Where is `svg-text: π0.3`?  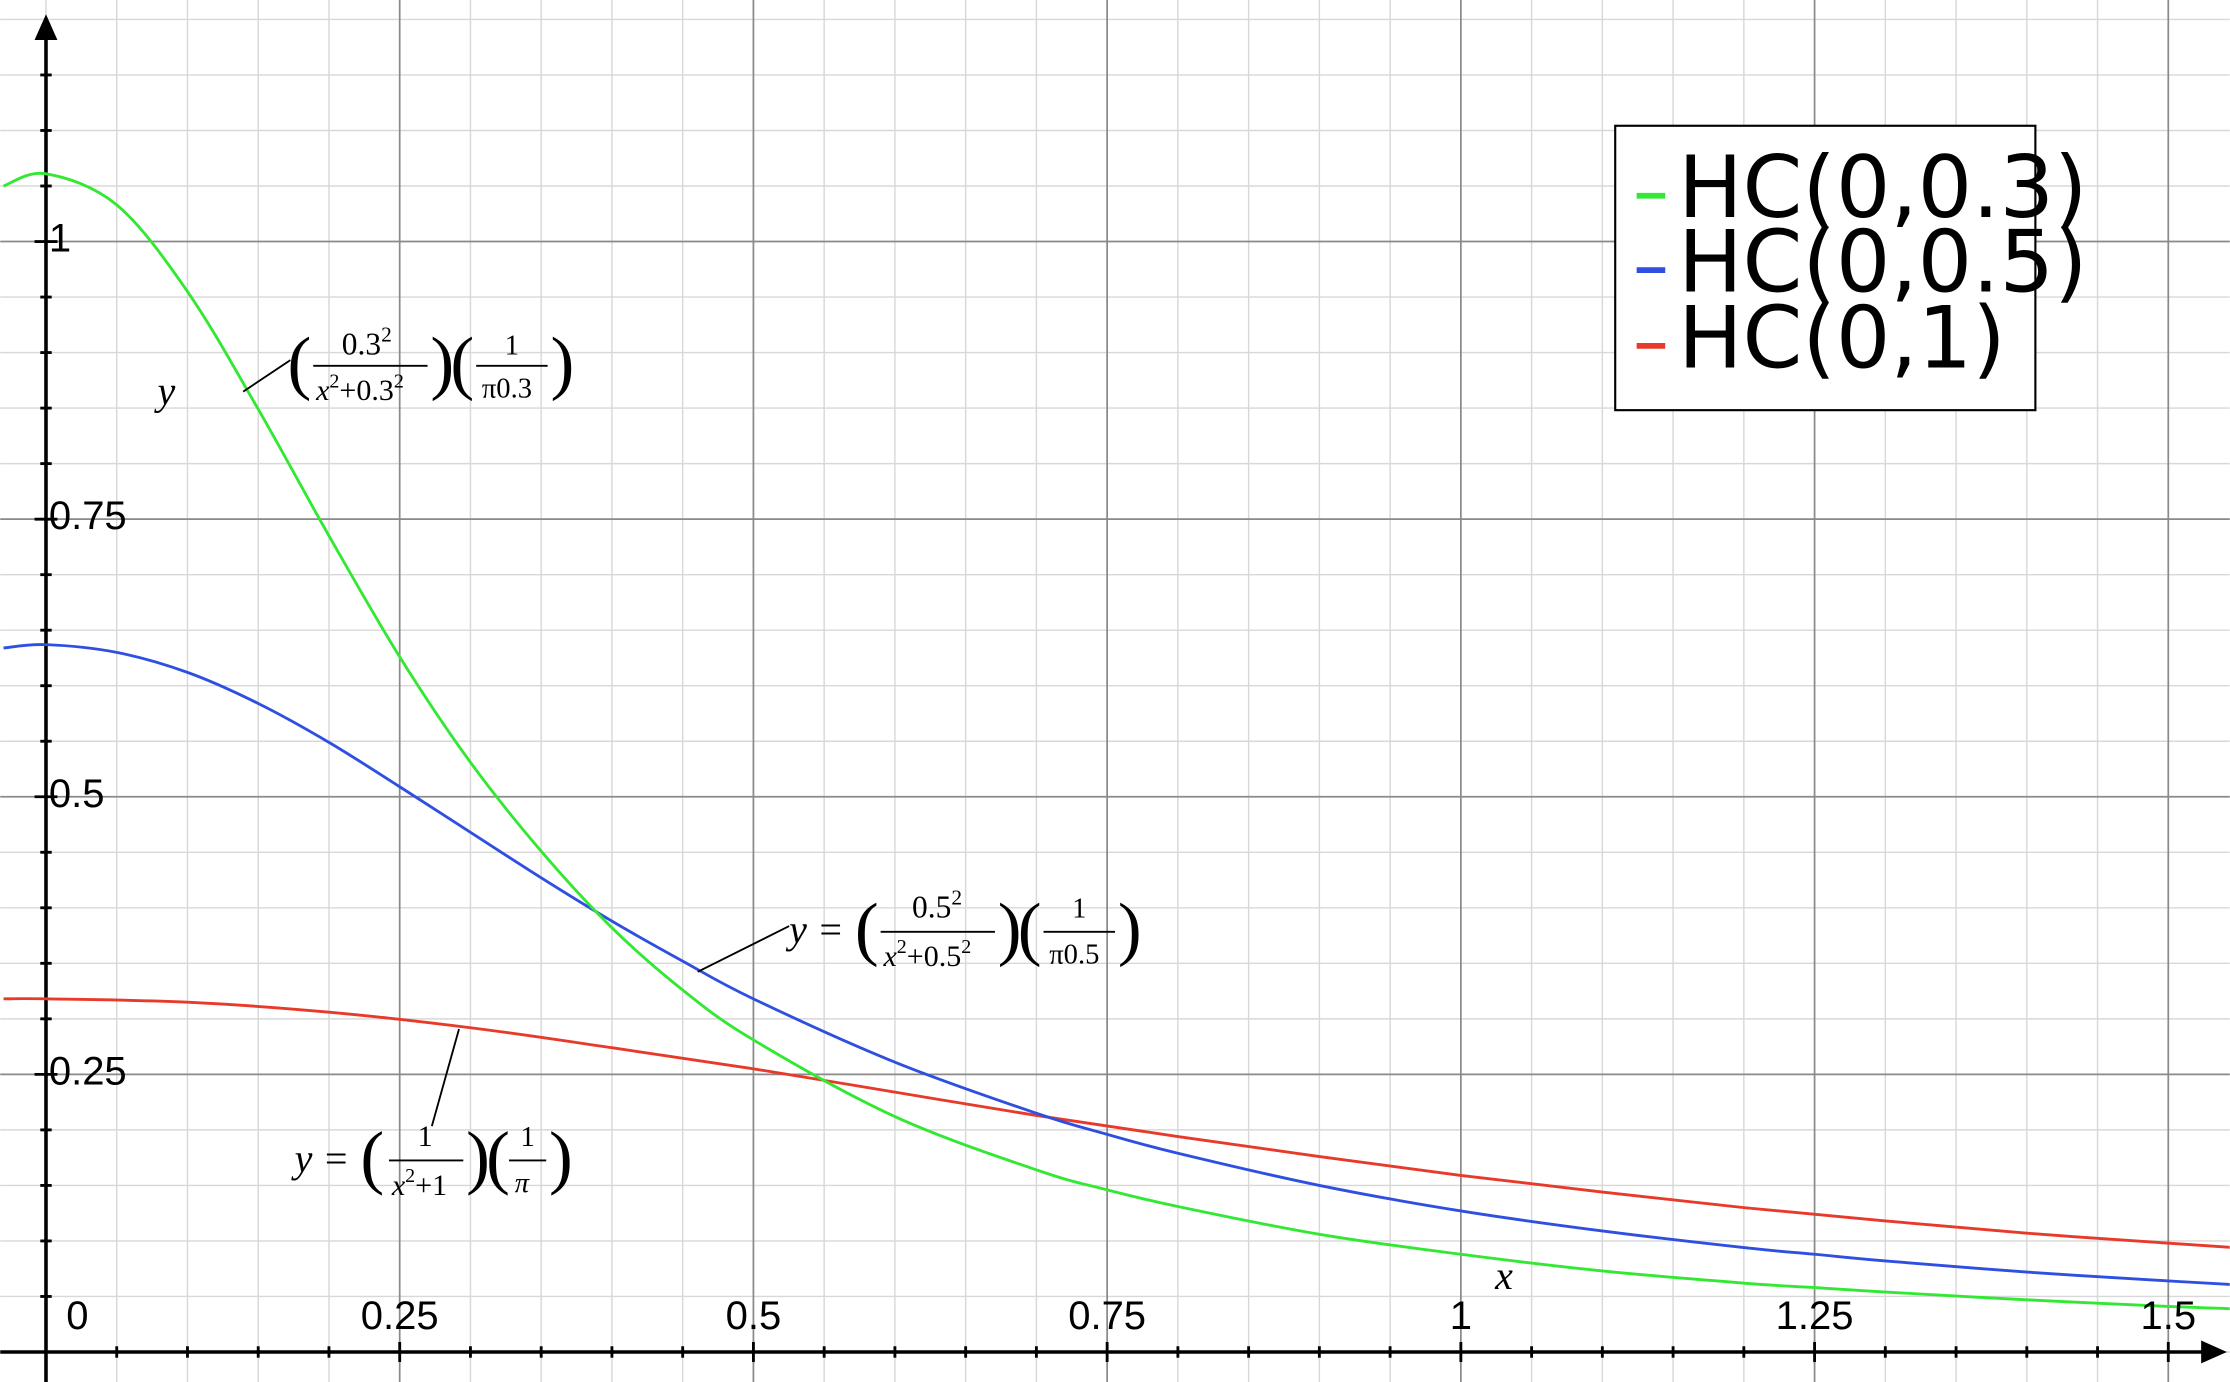 svg-text: π0.3 is located at coordinates (507, 388).